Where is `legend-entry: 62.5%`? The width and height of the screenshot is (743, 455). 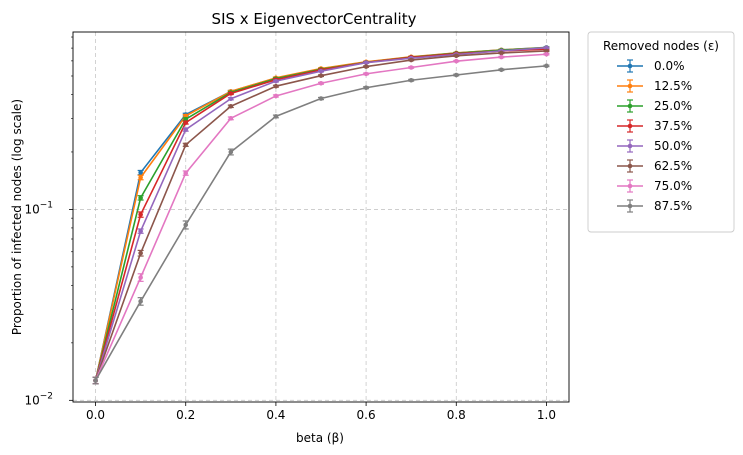 legend-entry: 62.5% is located at coordinates (654, 166).